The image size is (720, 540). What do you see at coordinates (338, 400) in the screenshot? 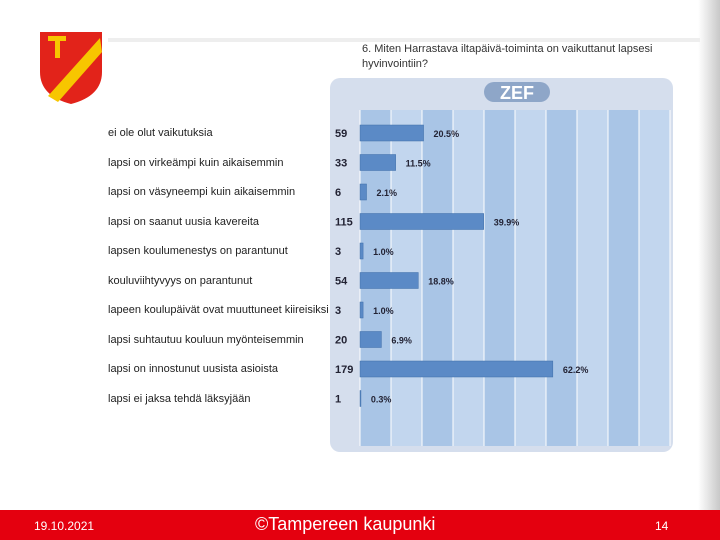
I see `count-label: 1` at bounding box center [338, 400].